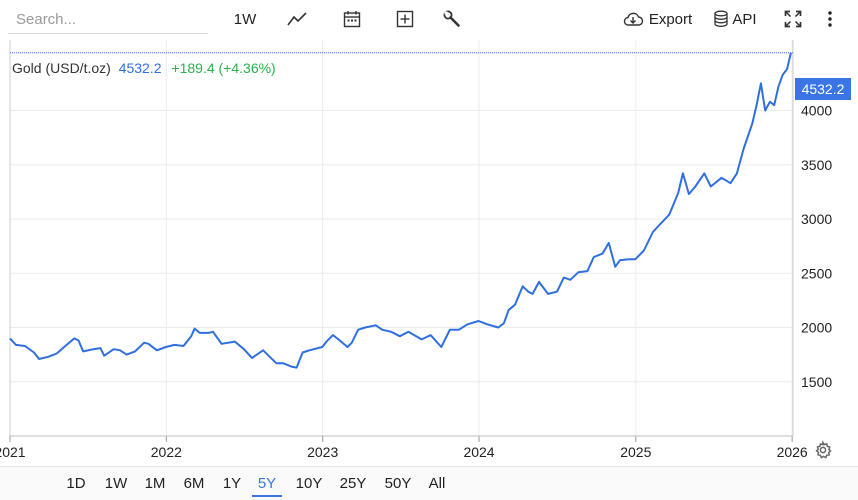 This screenshot has height=500, width=858. Describe the element at coordinates (140, 68) in the screenshot. I see `series-value: 4532.2` at that location.